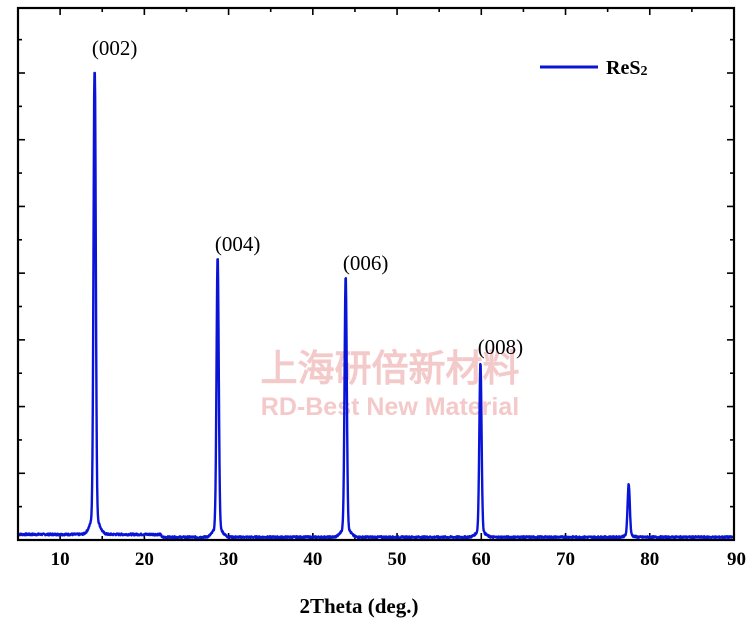 This screenshot has width=750, height=624. I want to click on x-tick-label: 80, so click(649, 559).